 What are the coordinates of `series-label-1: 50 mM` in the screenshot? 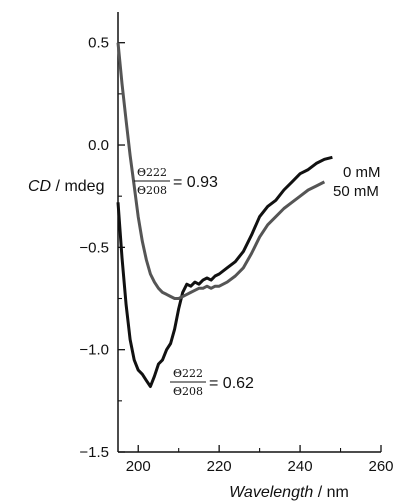 It's located at (356, 191).